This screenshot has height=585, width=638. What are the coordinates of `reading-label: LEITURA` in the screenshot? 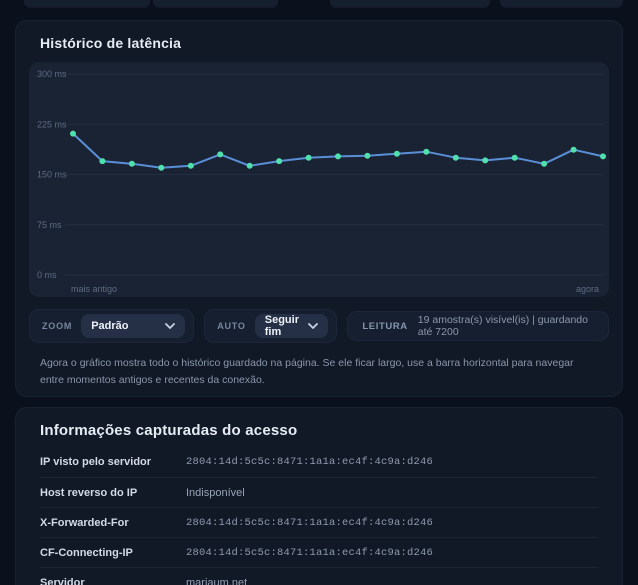 It's located at (385, 326).